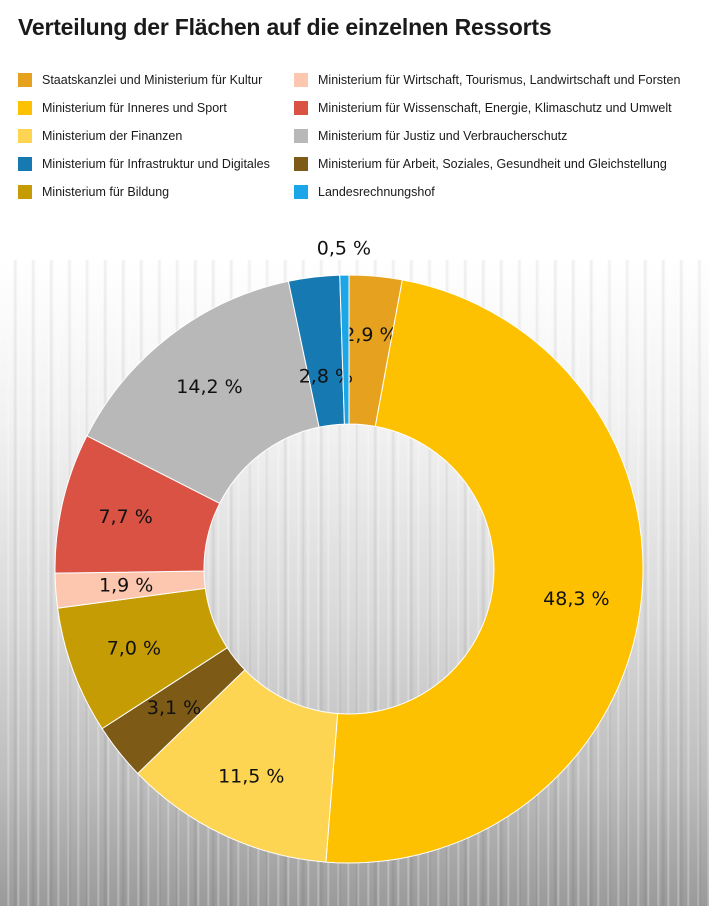 The height and width of the screenshot is (906, 709). Describe the element at coordinates (370, 335) in the screenshot. I see `slice-label: 2,9 %` at that location.